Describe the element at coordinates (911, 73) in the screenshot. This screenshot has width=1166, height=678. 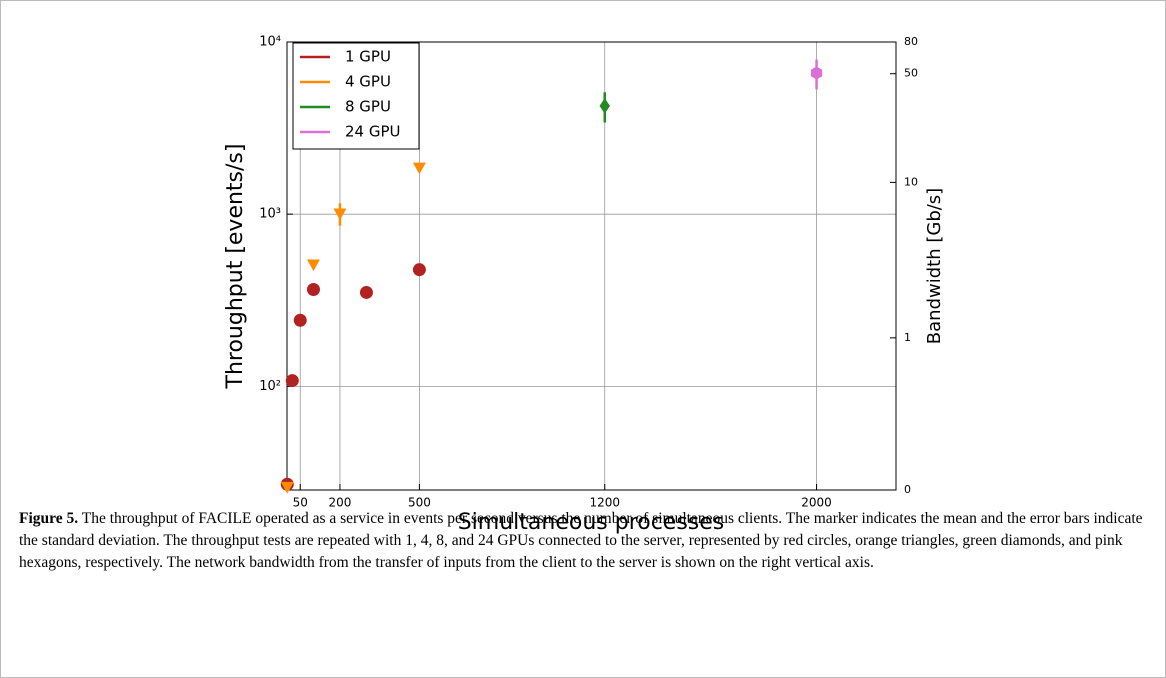
I see `y2-tick-label: 50` at that location.